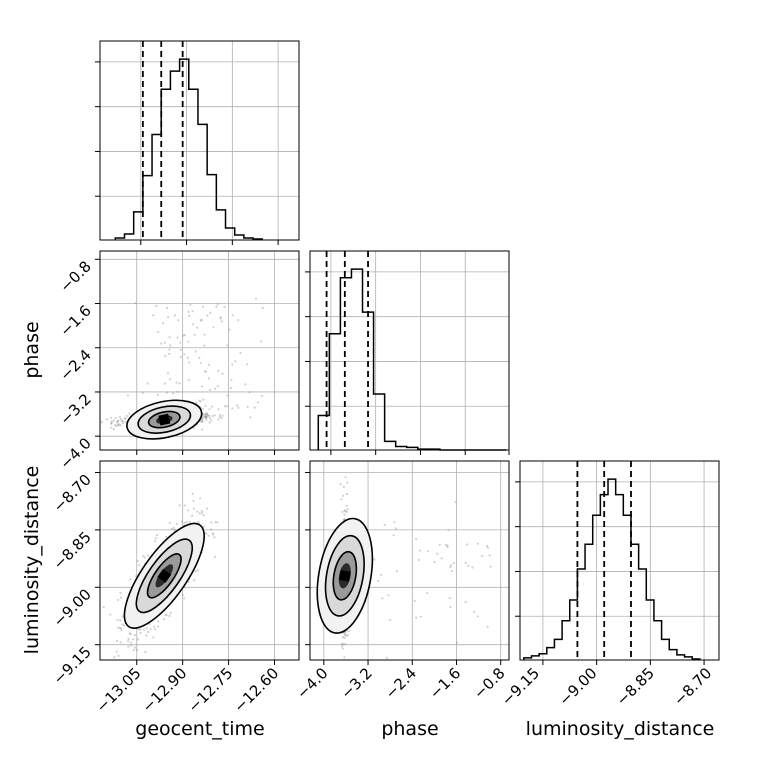 This screenshot has height=760, width=760. What do you see at coordinates (32, 560) in the screenshot?
I see `y-axis-title: luminosity_distance` at bounding box center [32, 560].